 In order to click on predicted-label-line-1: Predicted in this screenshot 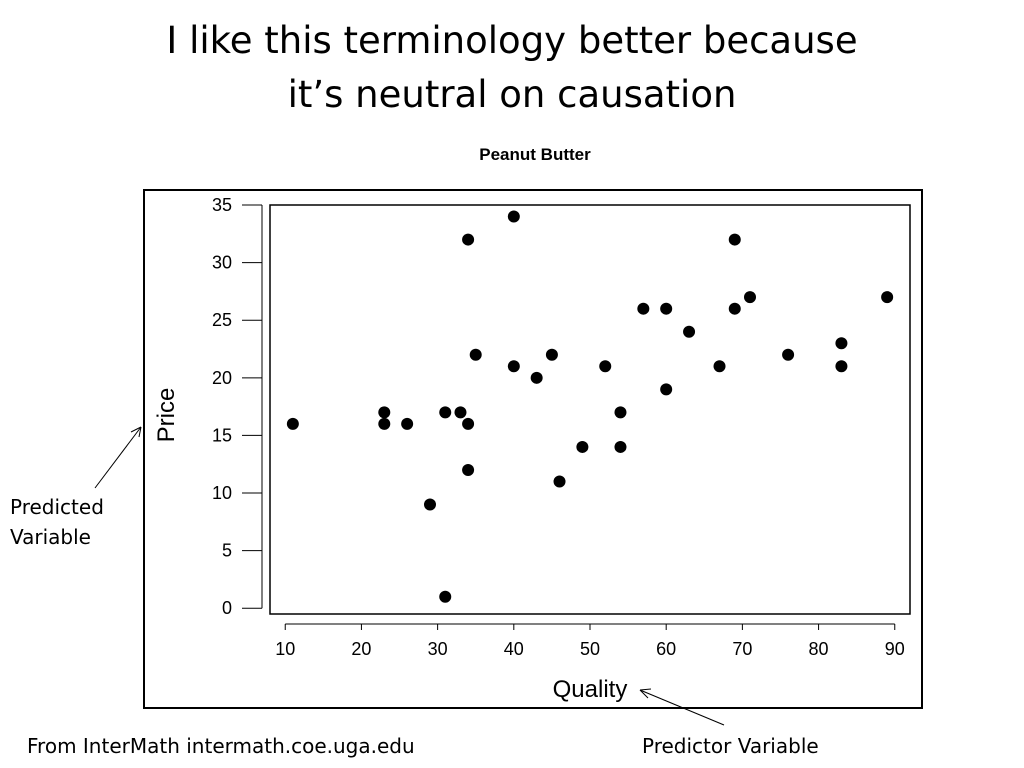, I will do `click(57, 507)`.